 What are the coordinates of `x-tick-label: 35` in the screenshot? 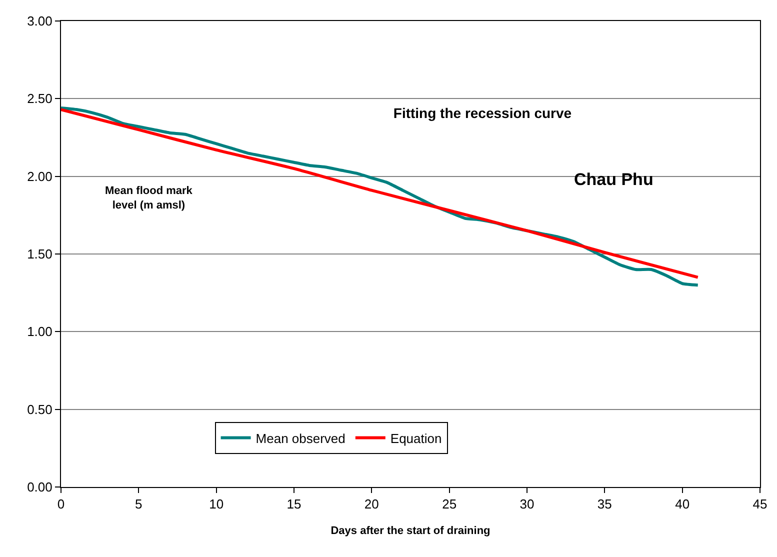 It's located at (604, 504).